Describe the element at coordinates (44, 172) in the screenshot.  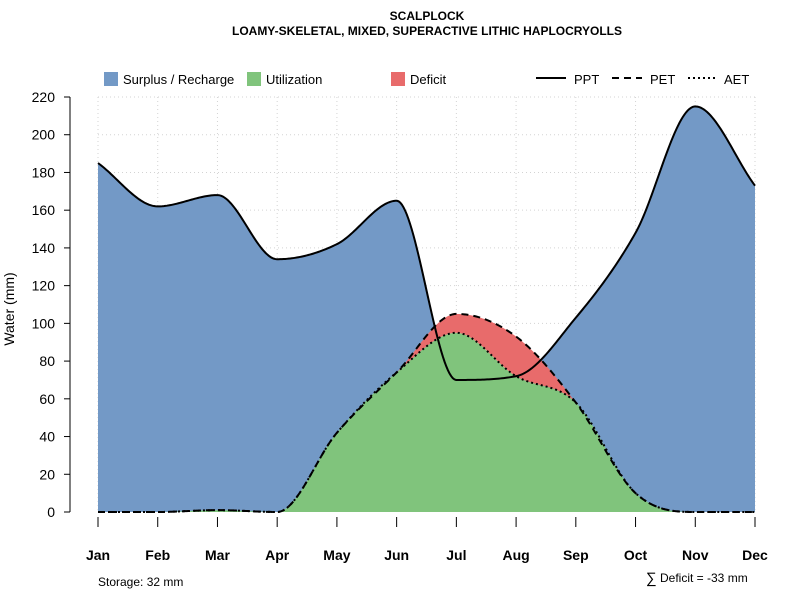
I see `y-tick-label: 180` at that location.